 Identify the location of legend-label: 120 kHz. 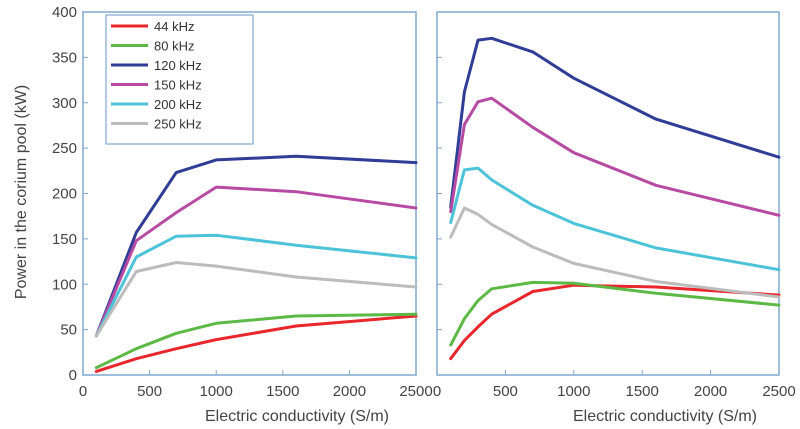
(178, 65).